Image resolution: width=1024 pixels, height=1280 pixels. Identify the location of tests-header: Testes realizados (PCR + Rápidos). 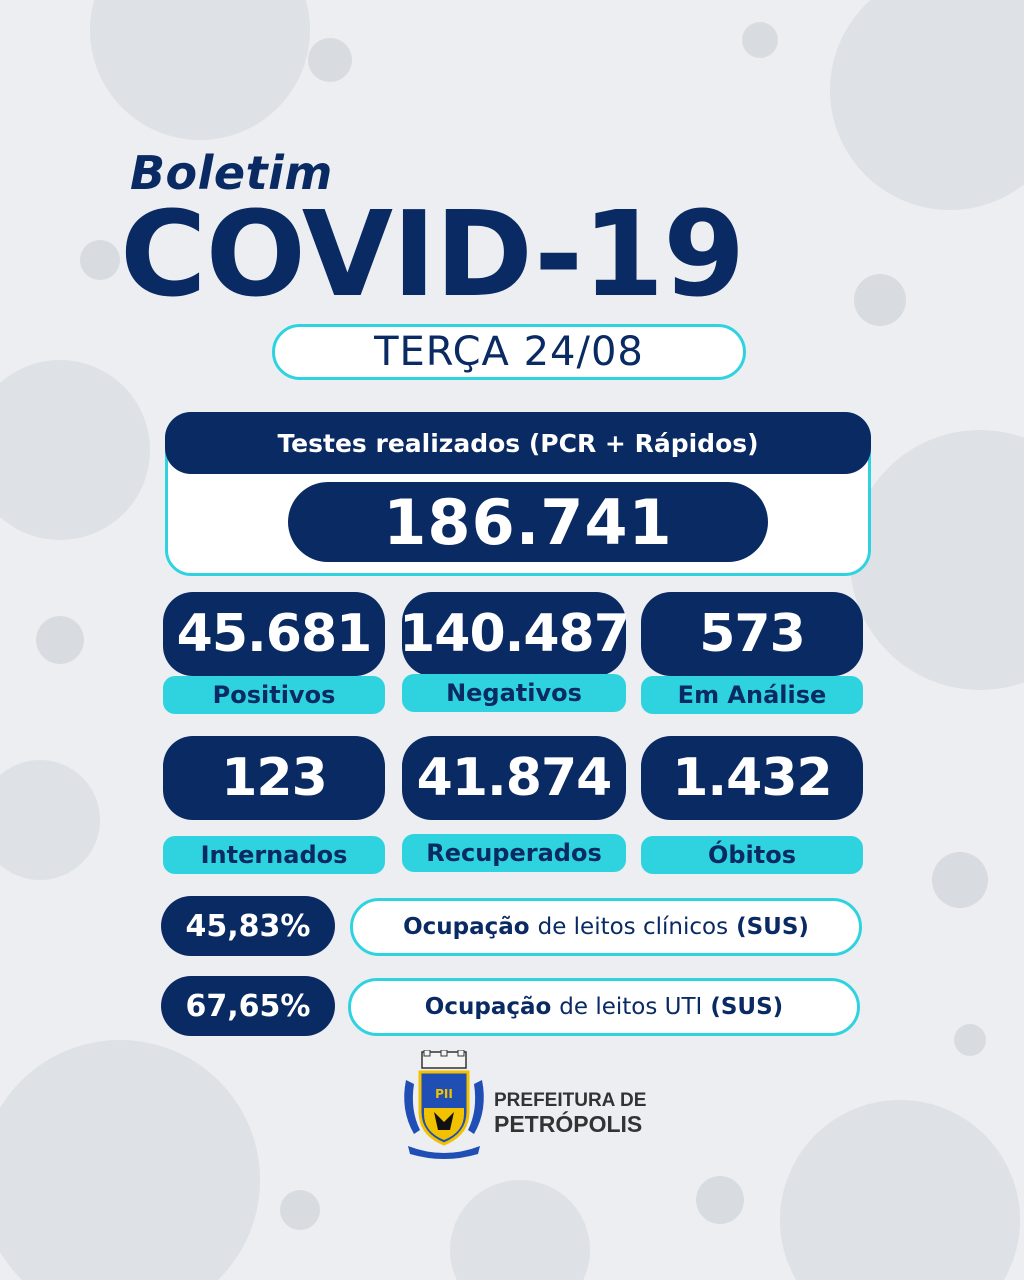
(518, 443).